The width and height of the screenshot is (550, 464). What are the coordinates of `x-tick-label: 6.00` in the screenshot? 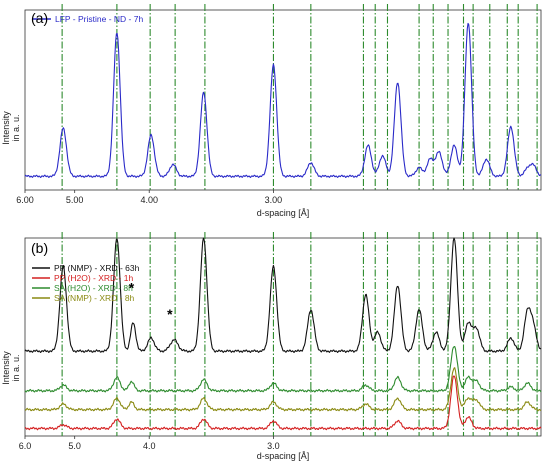 It's located at (25, 200).